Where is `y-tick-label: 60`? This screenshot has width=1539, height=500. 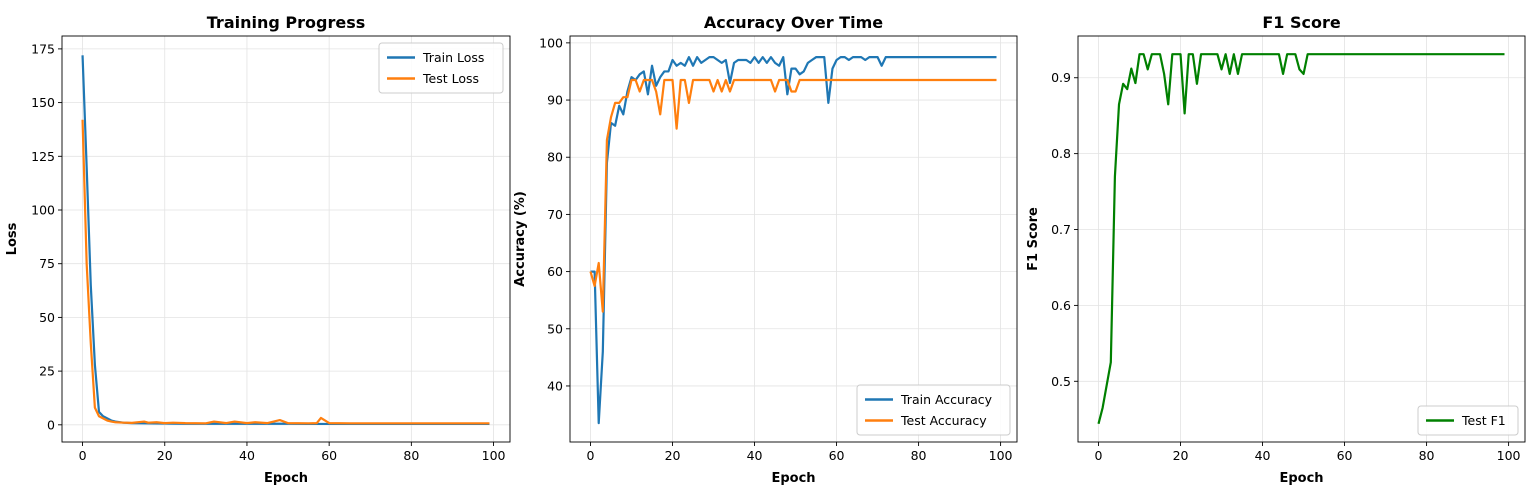
y-tick-label: 60 is located at coordinates (555, 271).